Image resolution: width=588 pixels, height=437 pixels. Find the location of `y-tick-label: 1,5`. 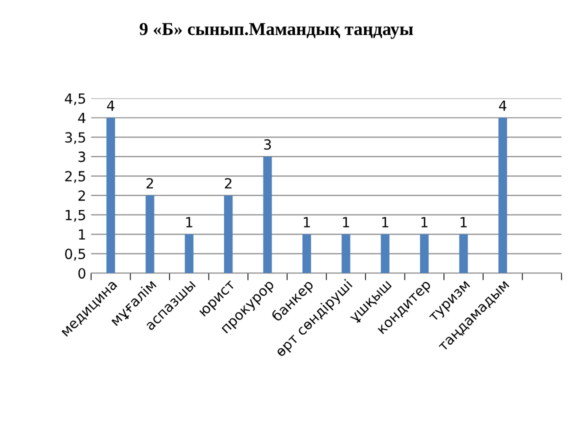

y-tick-label: 1,5 is located at coordinates (76, 216).